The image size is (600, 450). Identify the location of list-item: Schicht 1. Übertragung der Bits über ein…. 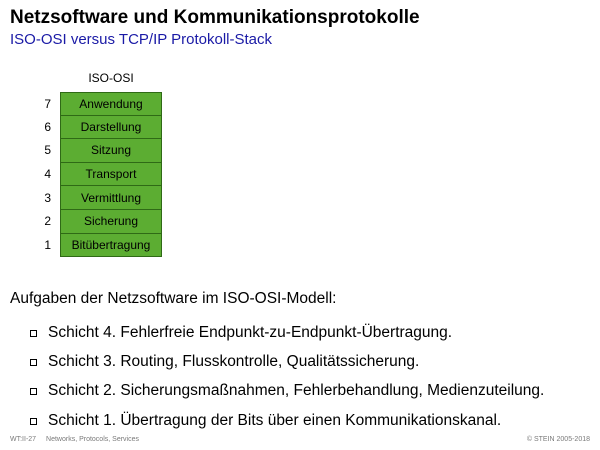
(287, 420).